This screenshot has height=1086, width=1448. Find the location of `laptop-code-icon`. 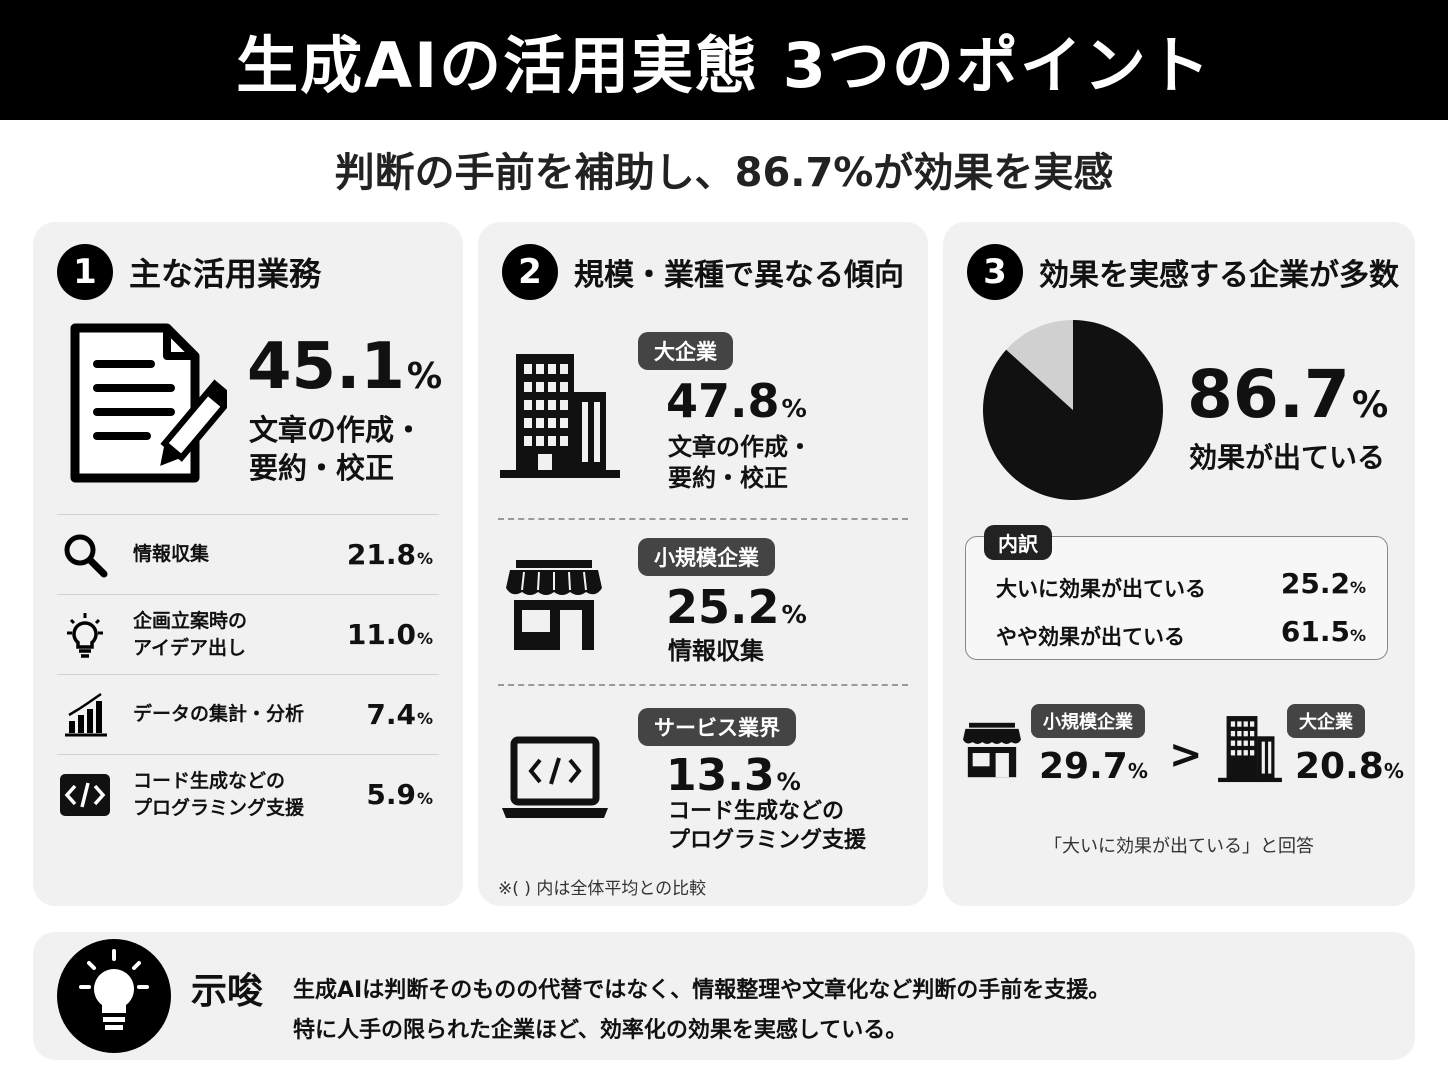

laptop-code-icon is located at coordinates (555, 780).